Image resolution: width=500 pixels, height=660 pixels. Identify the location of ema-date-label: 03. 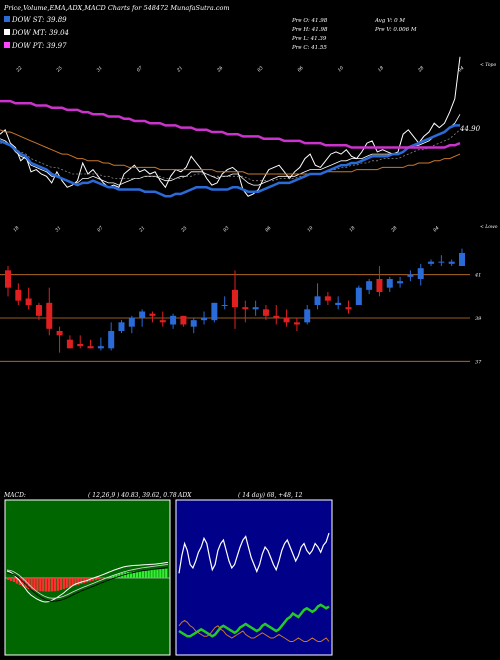
(260, 69).